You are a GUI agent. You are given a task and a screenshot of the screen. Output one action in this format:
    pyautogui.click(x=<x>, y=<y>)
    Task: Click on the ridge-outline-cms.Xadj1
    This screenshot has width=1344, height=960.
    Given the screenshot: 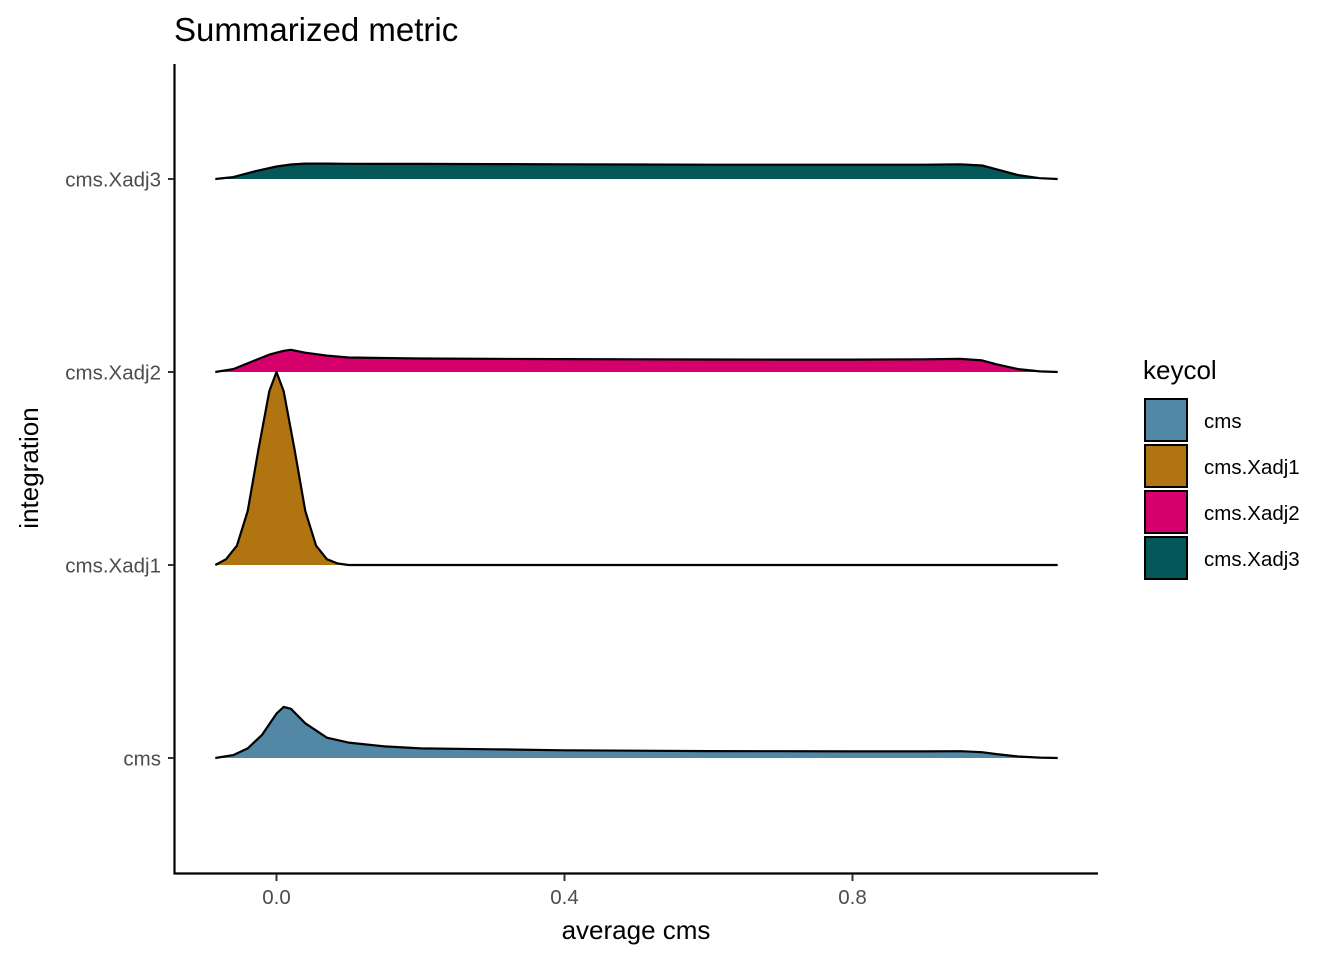 What is the action you would take?
    pyautogui.click(x=636, y=468)
    